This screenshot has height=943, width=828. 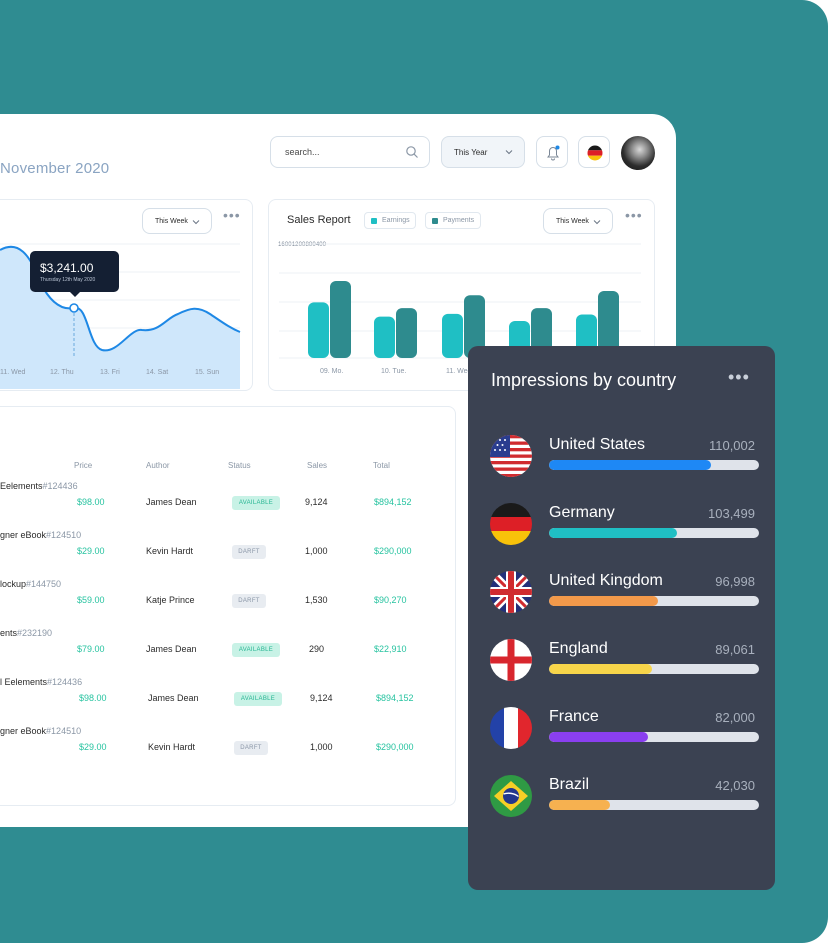 I want to click on product-name: lockup#144750, so click(x=30, y=584).